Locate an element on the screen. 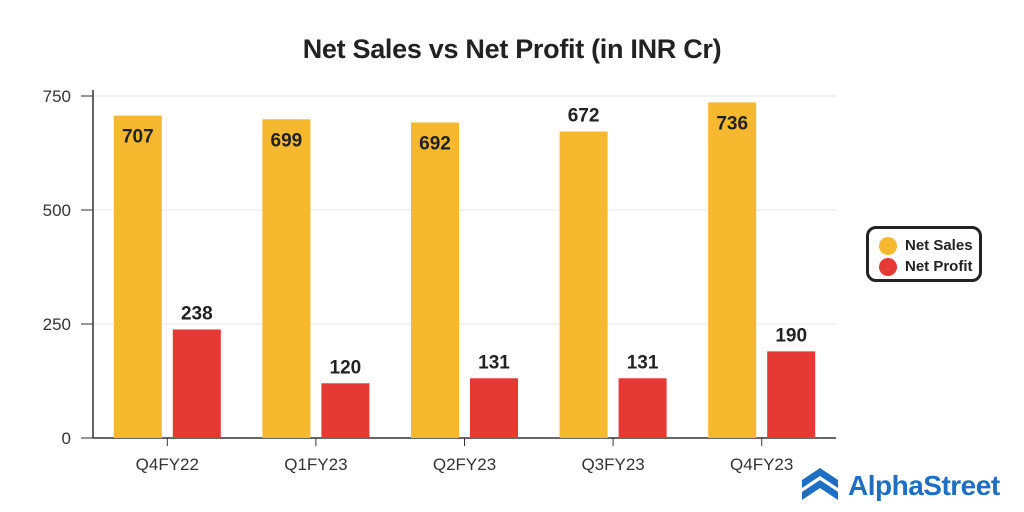 Image resolution: width=1024 pixels, height=512 pixels. x-tick-label: Q3FY23 is located at coordinates (612, 464).